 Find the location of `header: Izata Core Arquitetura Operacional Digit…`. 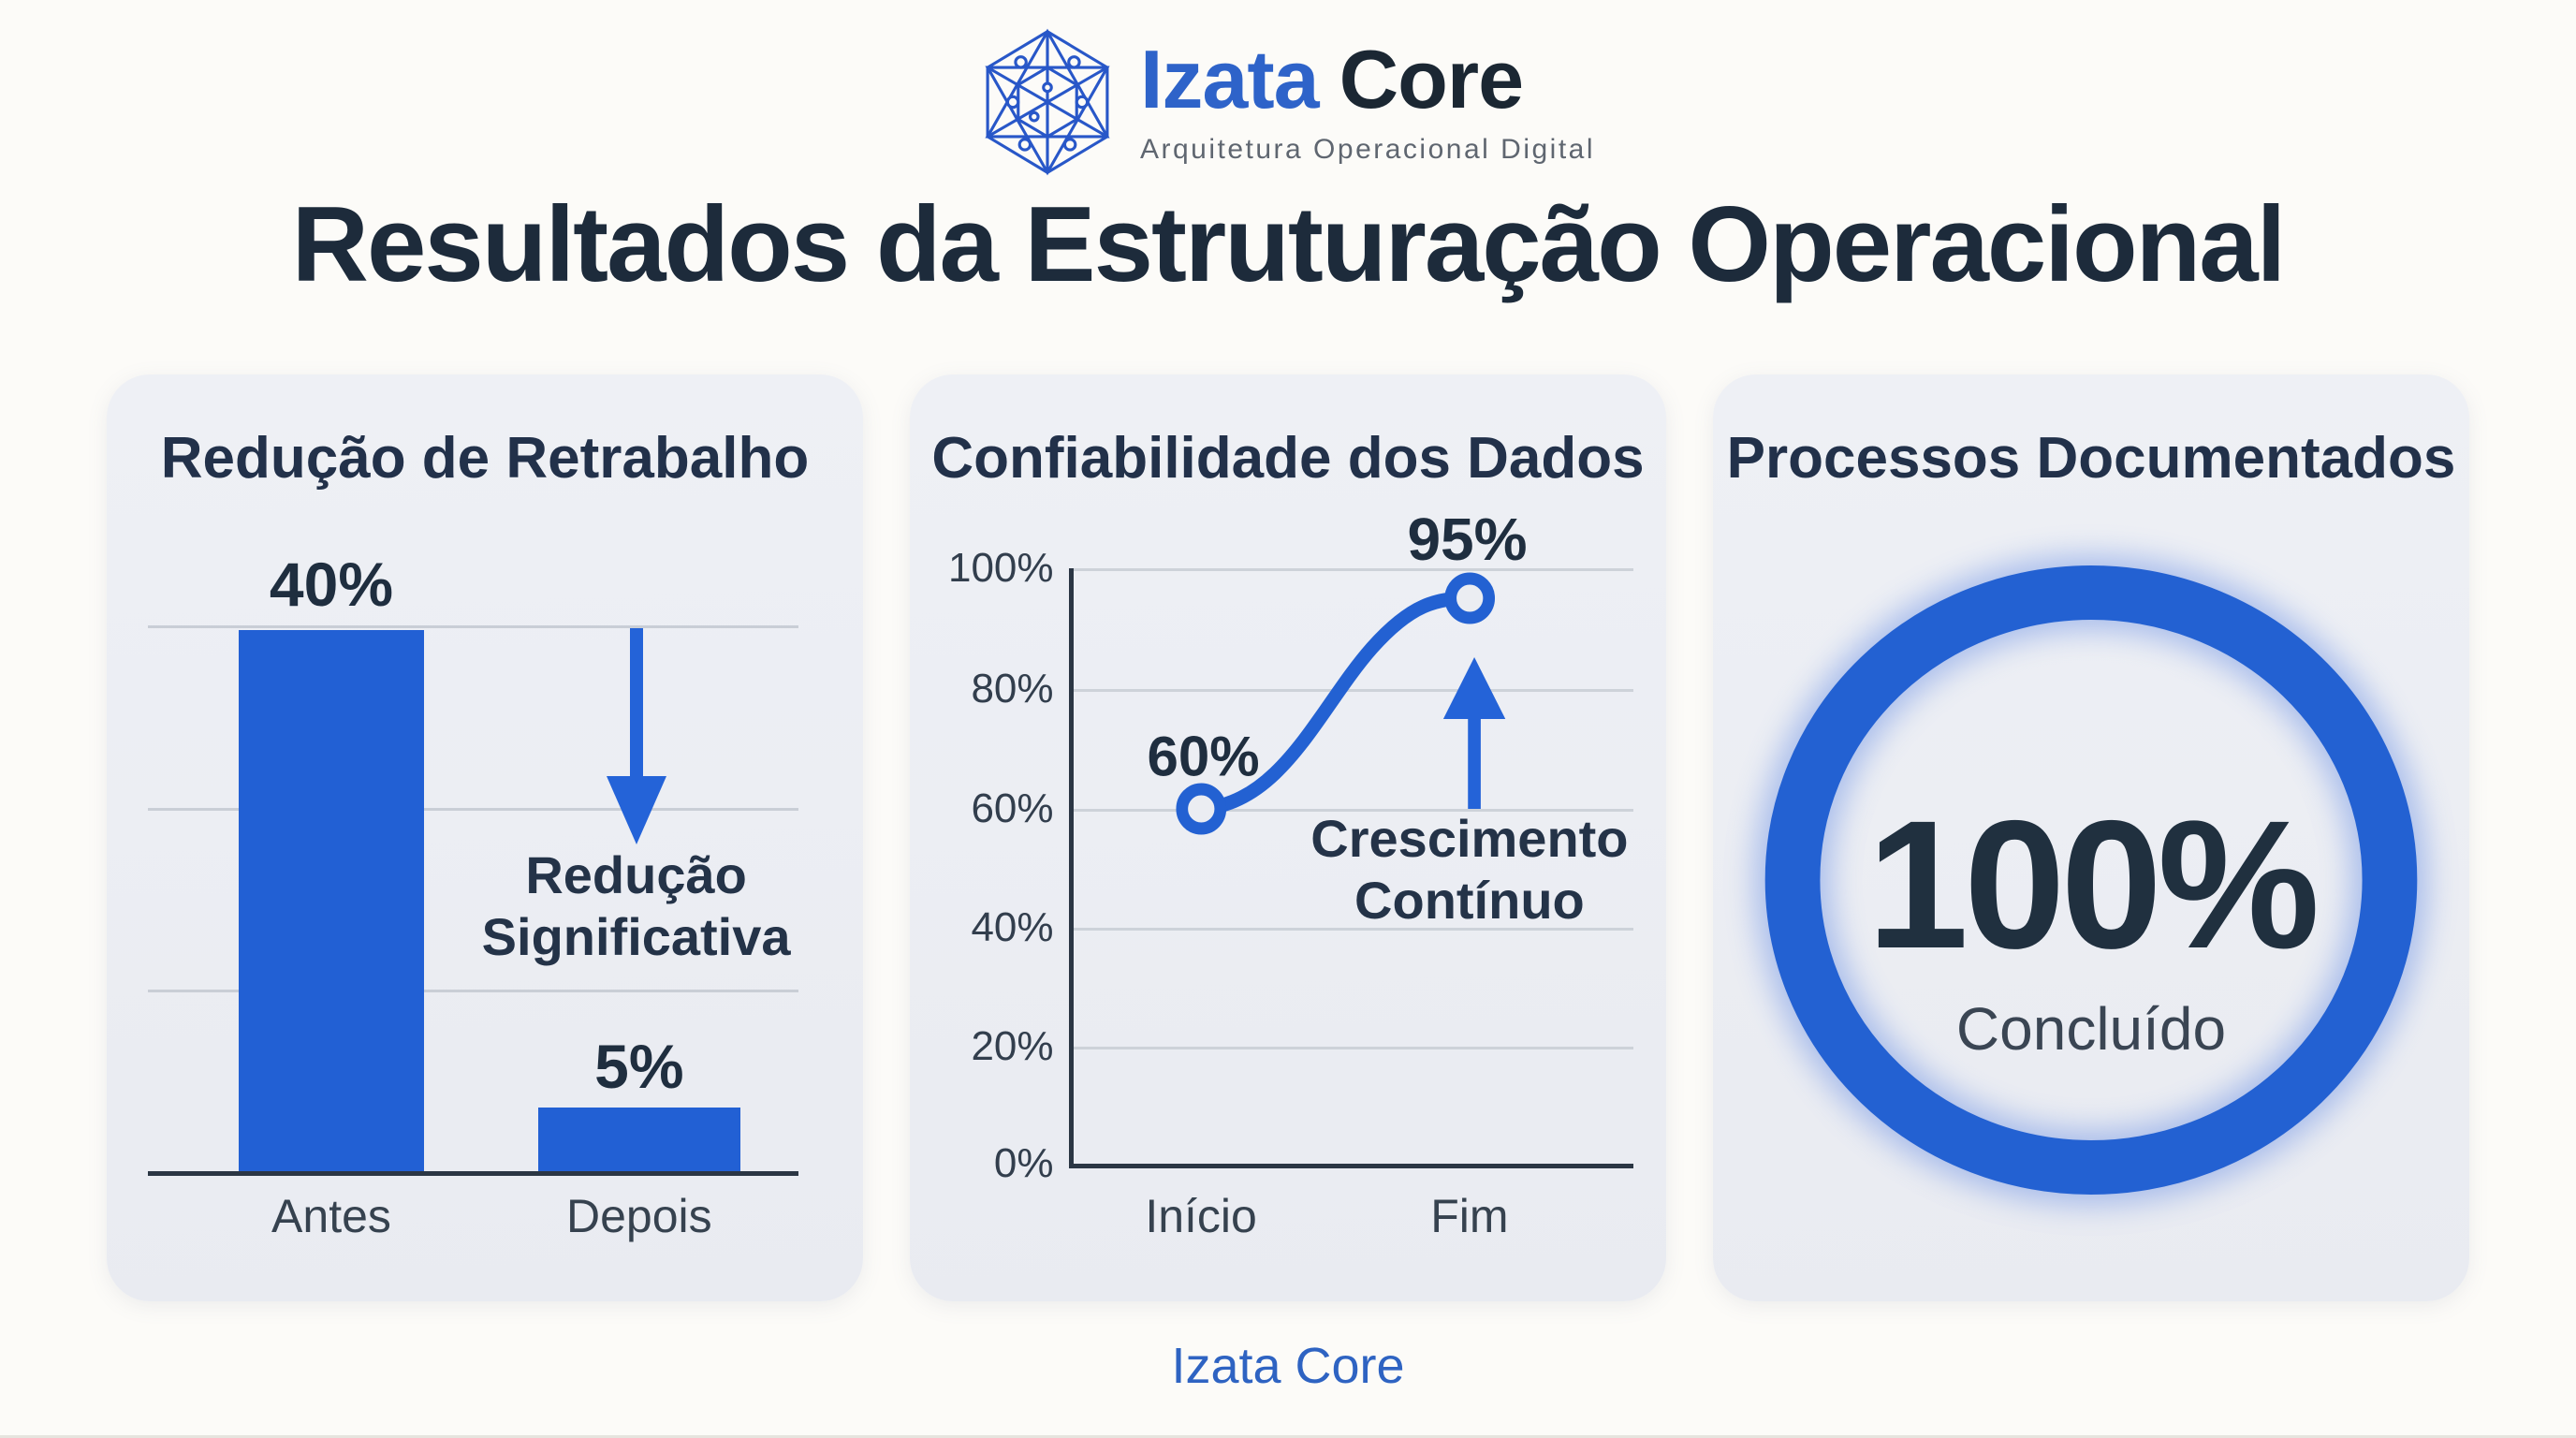

header: Izata Core Arquitetura Operacional Digit… is located at coordinates (1288, 102).